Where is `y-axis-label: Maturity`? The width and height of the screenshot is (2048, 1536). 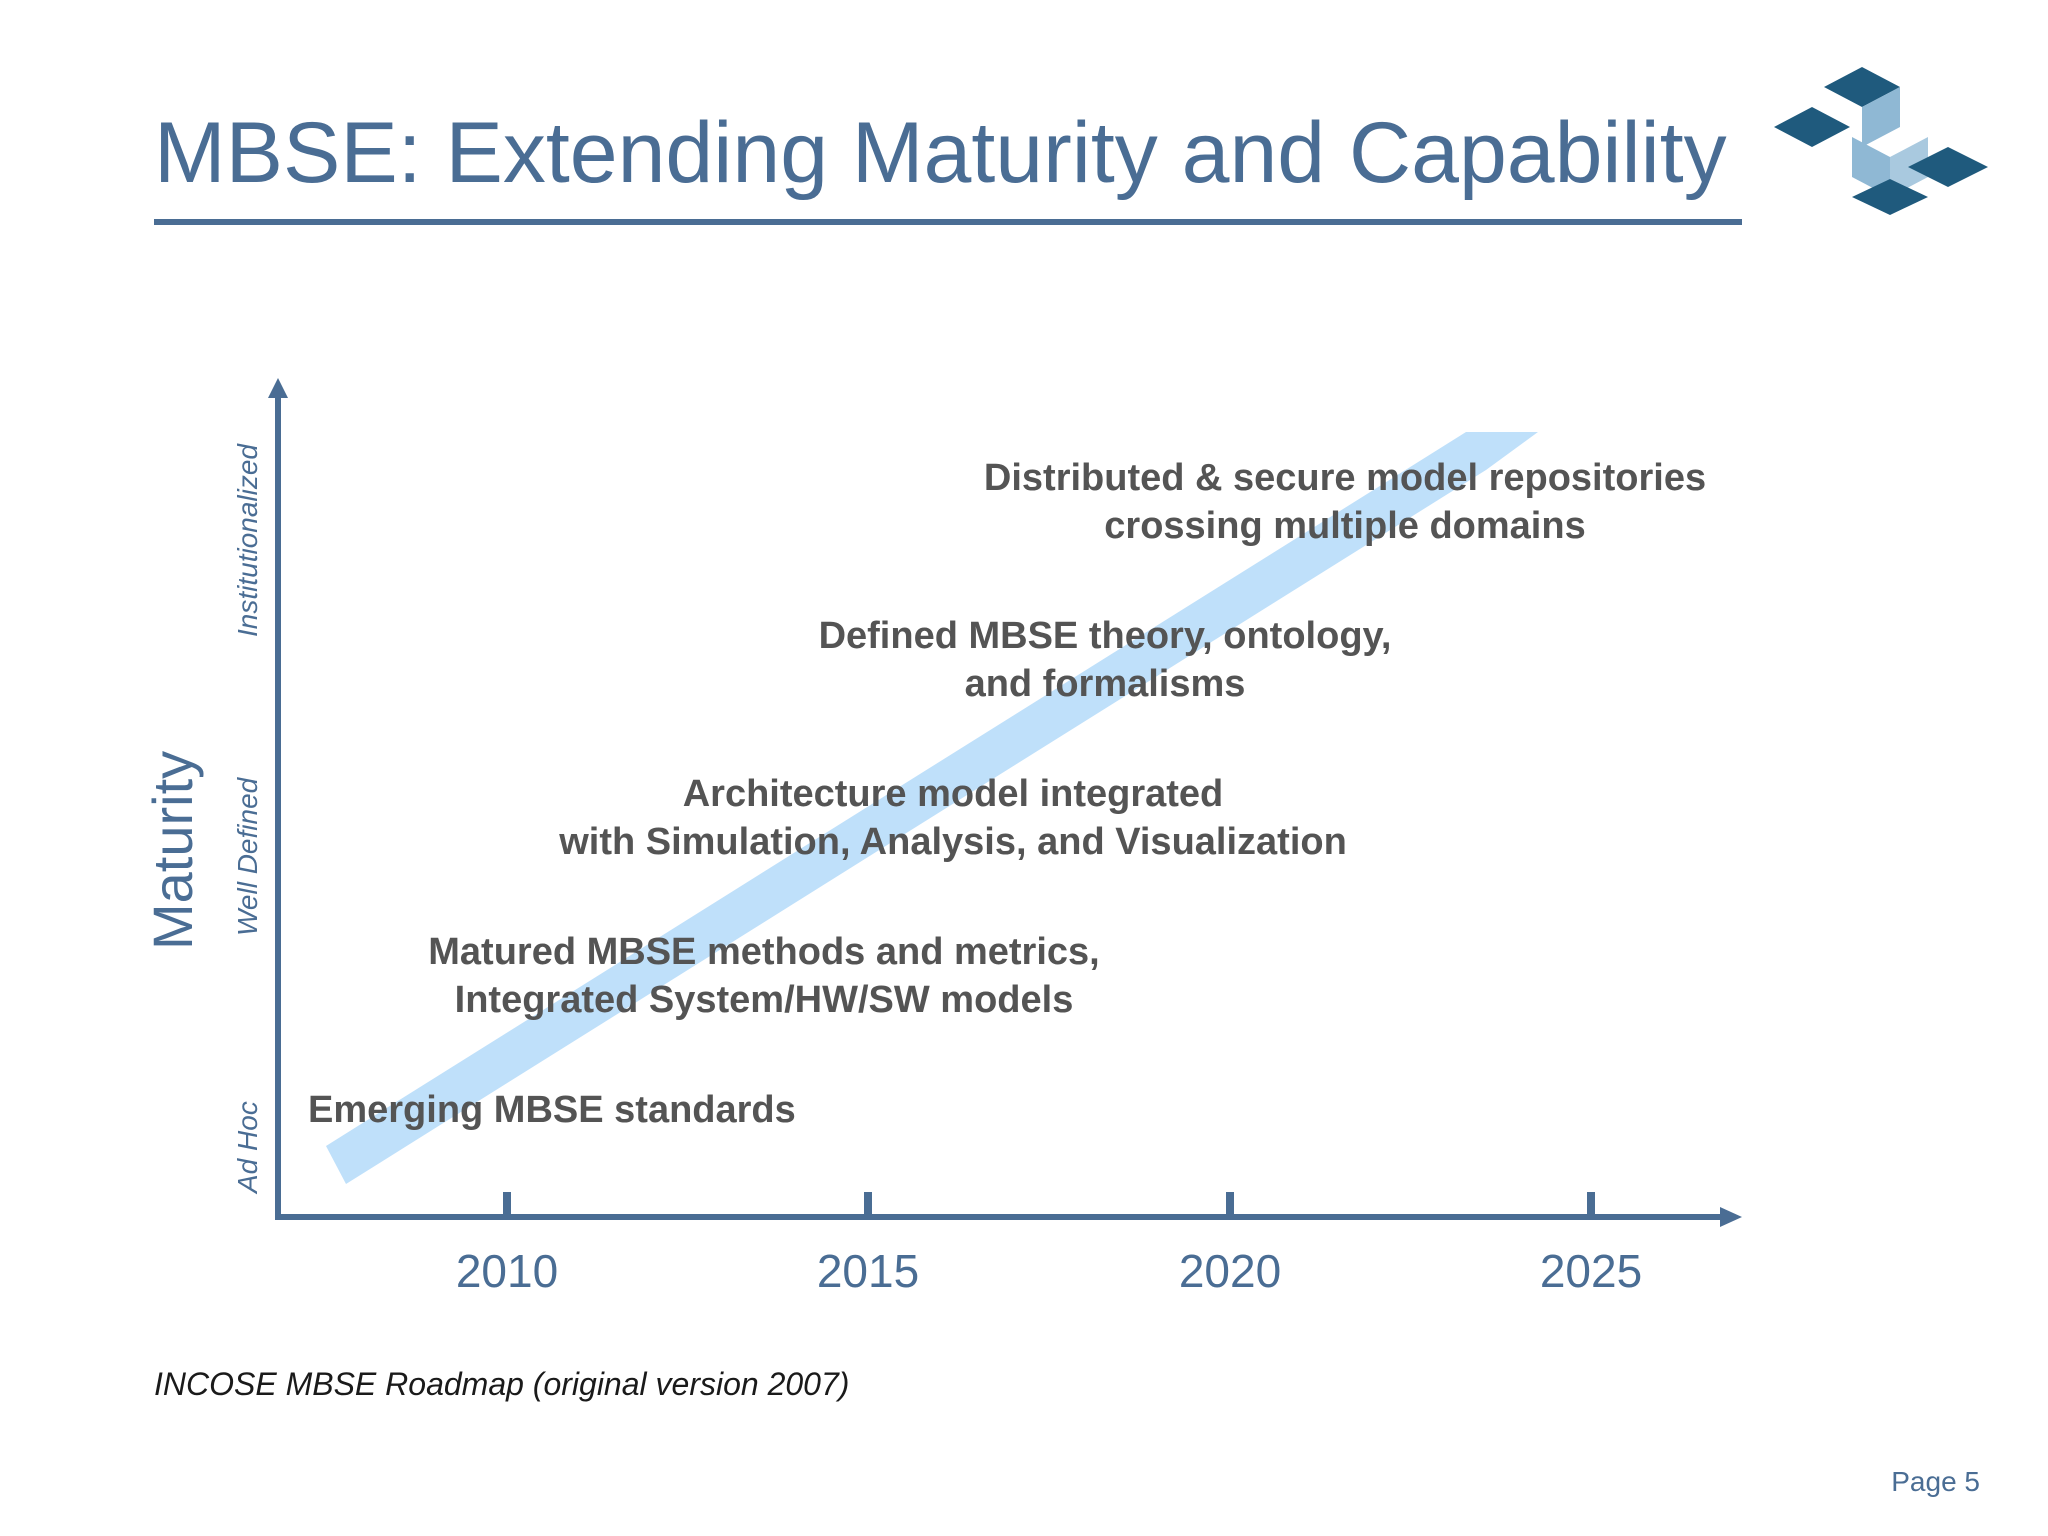 y-axis-label: Maturity is located at coordinates (172, 850).